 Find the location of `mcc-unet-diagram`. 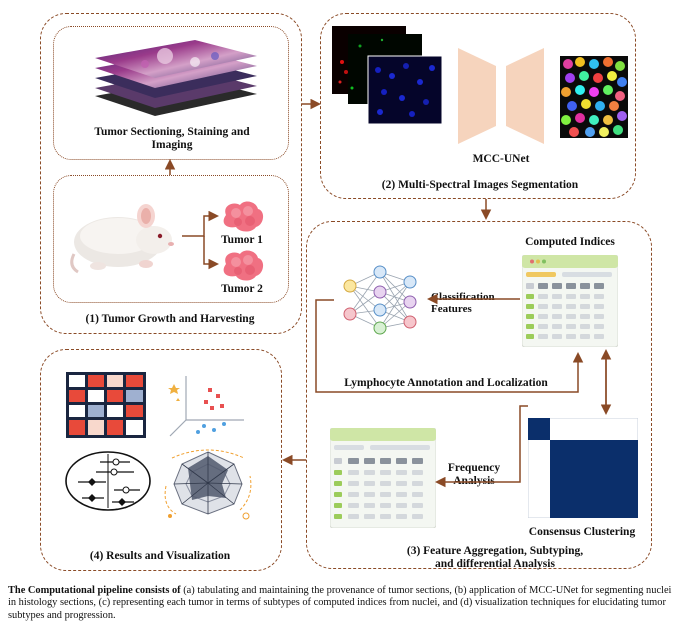

mcc-unet-diagram is located at coordinates (501, 96).